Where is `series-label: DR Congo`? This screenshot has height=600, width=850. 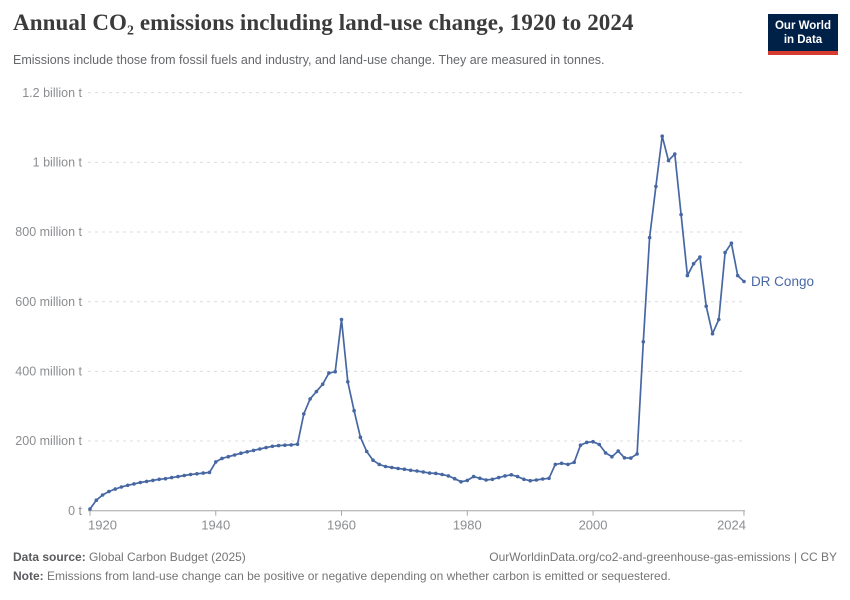 series-label: DR Congo is located at coordinates (782, 281).